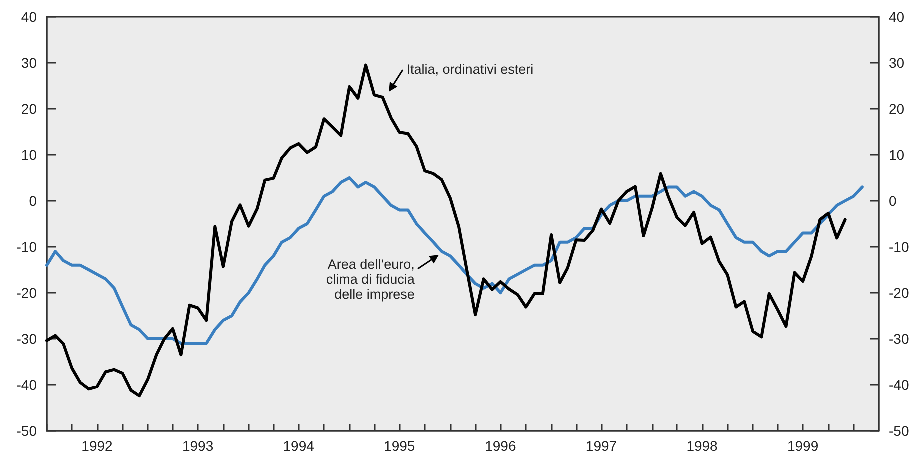 The image size is (917, 458). I want to click on y-tick-label: 10, so click(29, 155).